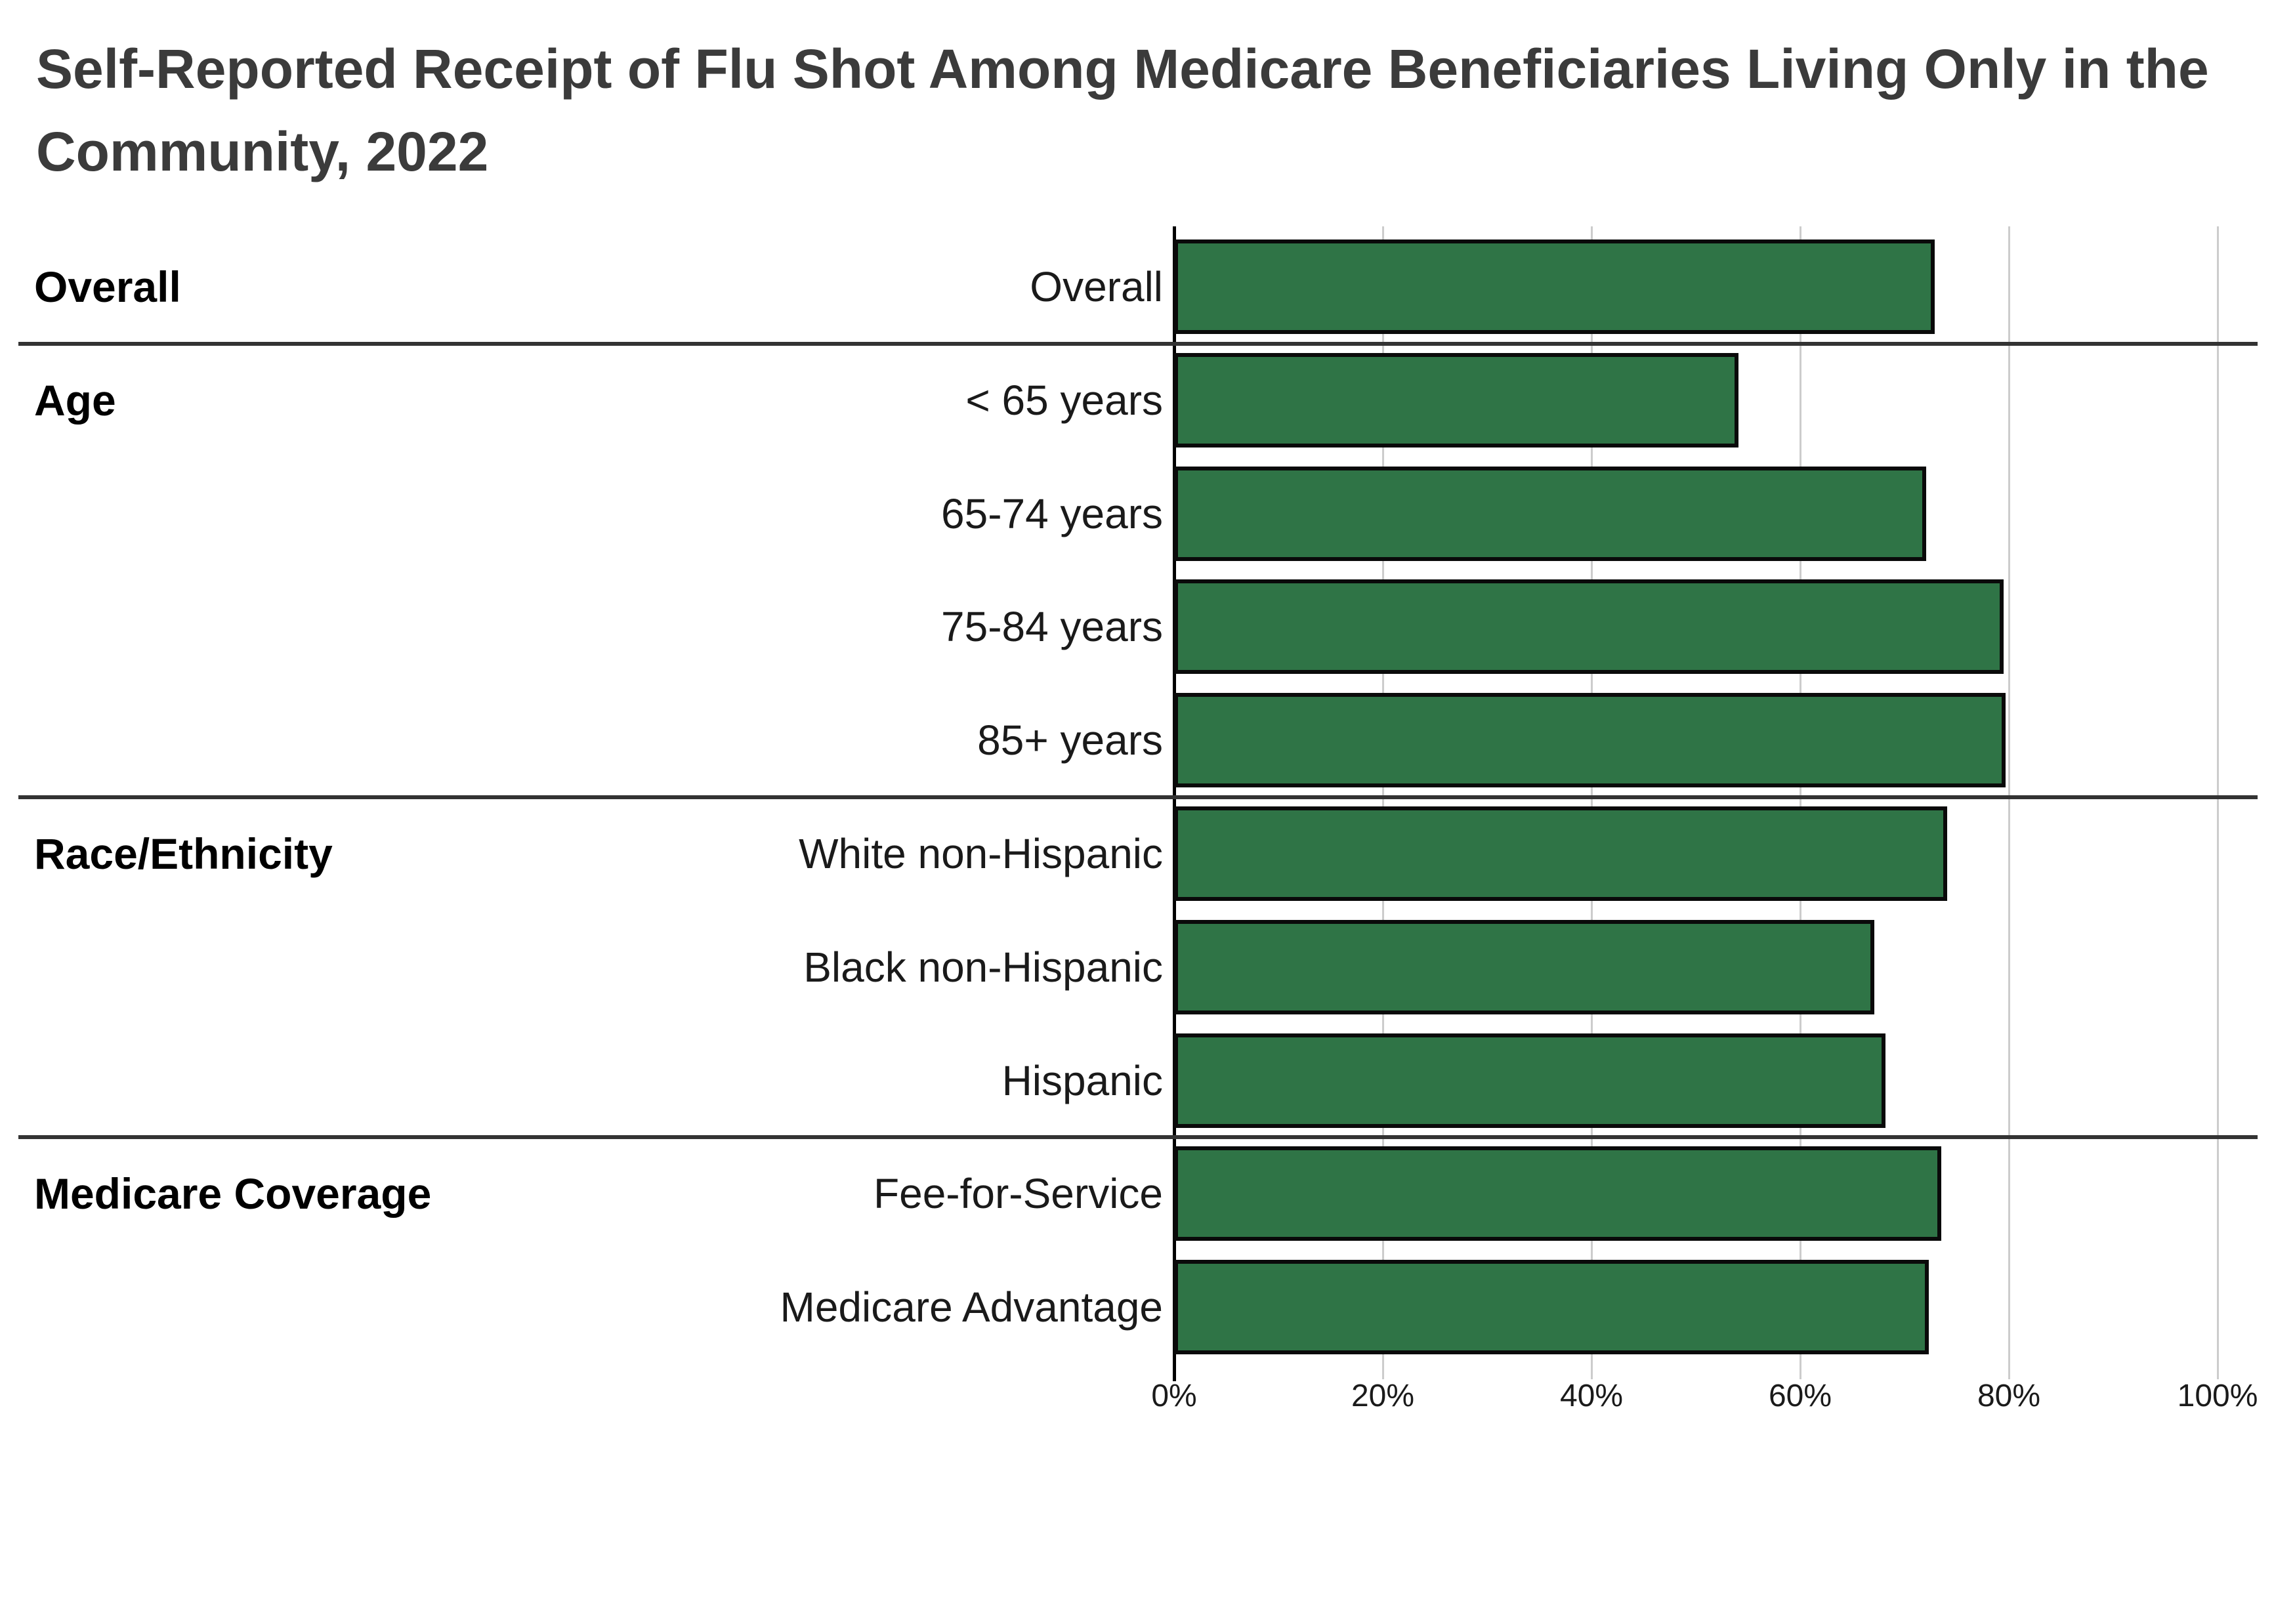  I want to click on bar-white-non-hispanic, so click(1561, 854).